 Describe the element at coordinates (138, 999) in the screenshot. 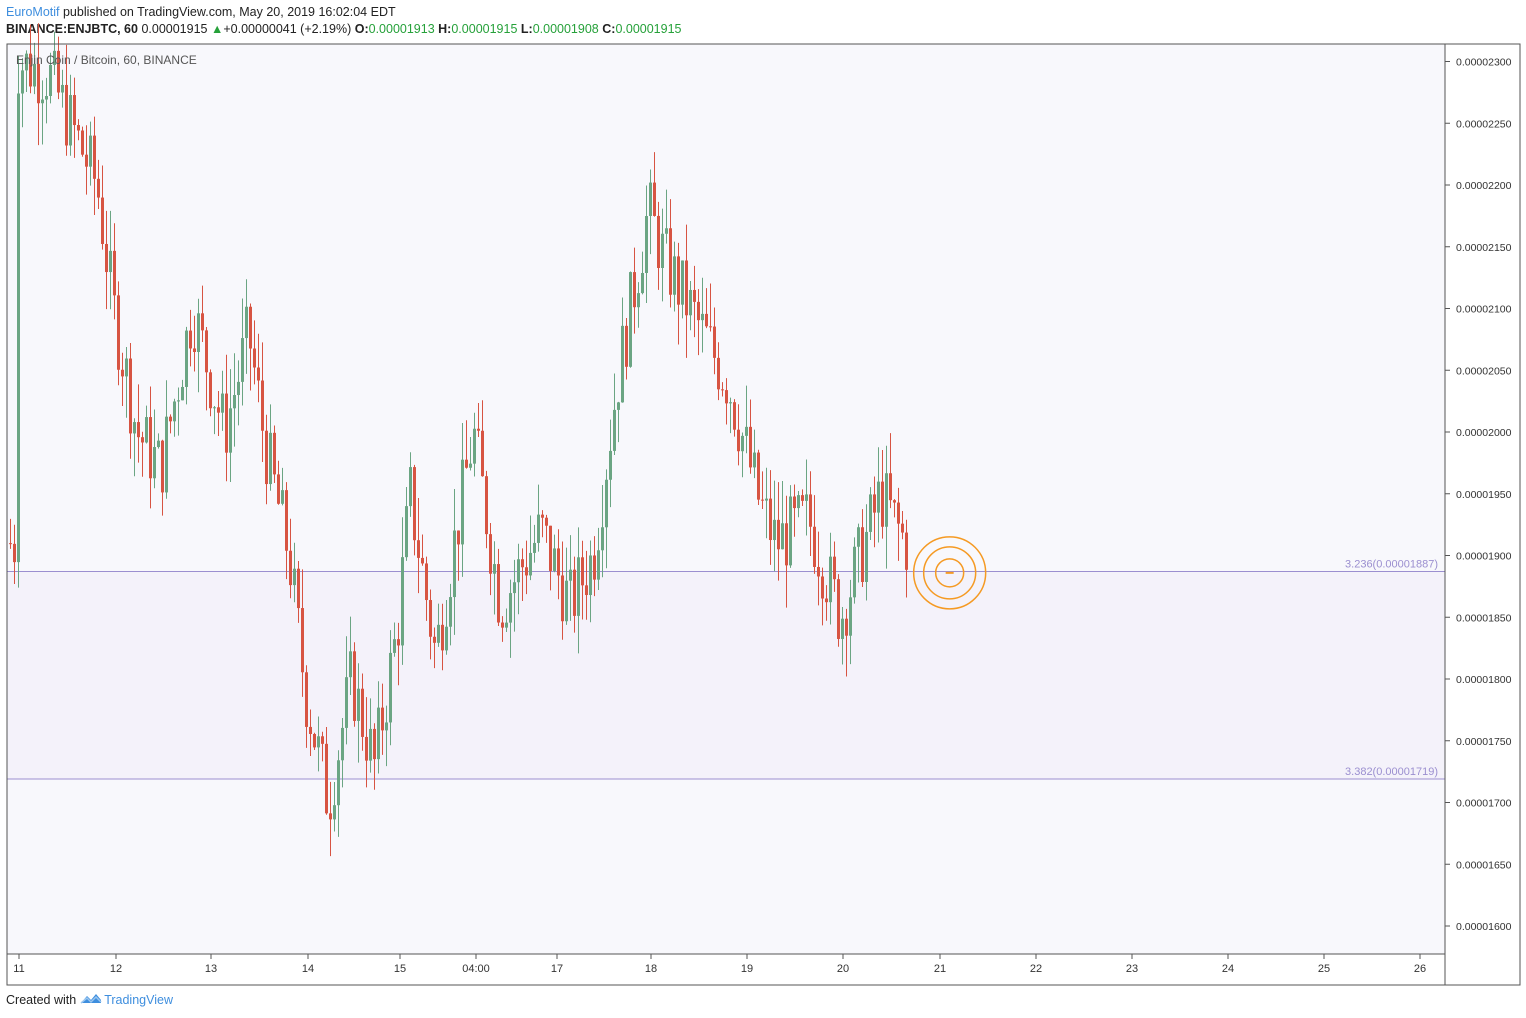

I see `tradingview-link: TradingView` at that location.